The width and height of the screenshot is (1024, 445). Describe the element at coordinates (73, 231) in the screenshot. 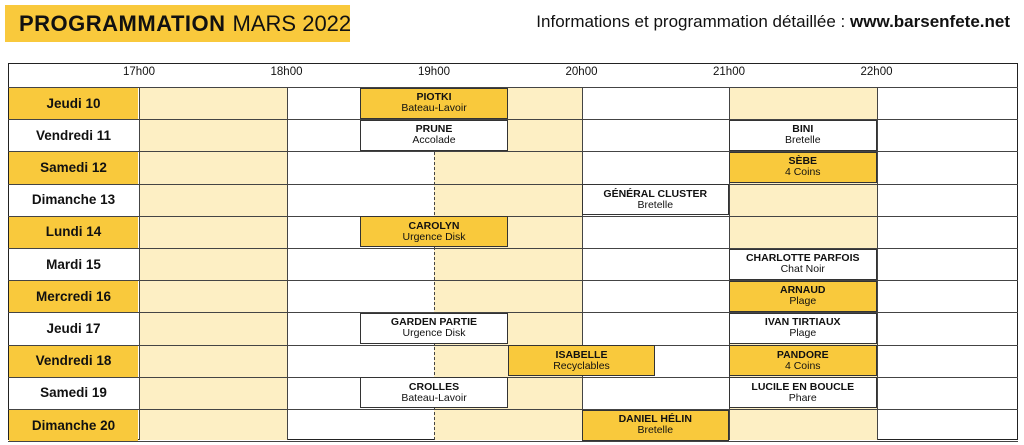

I see `day-label: Lundi 14` at that location.